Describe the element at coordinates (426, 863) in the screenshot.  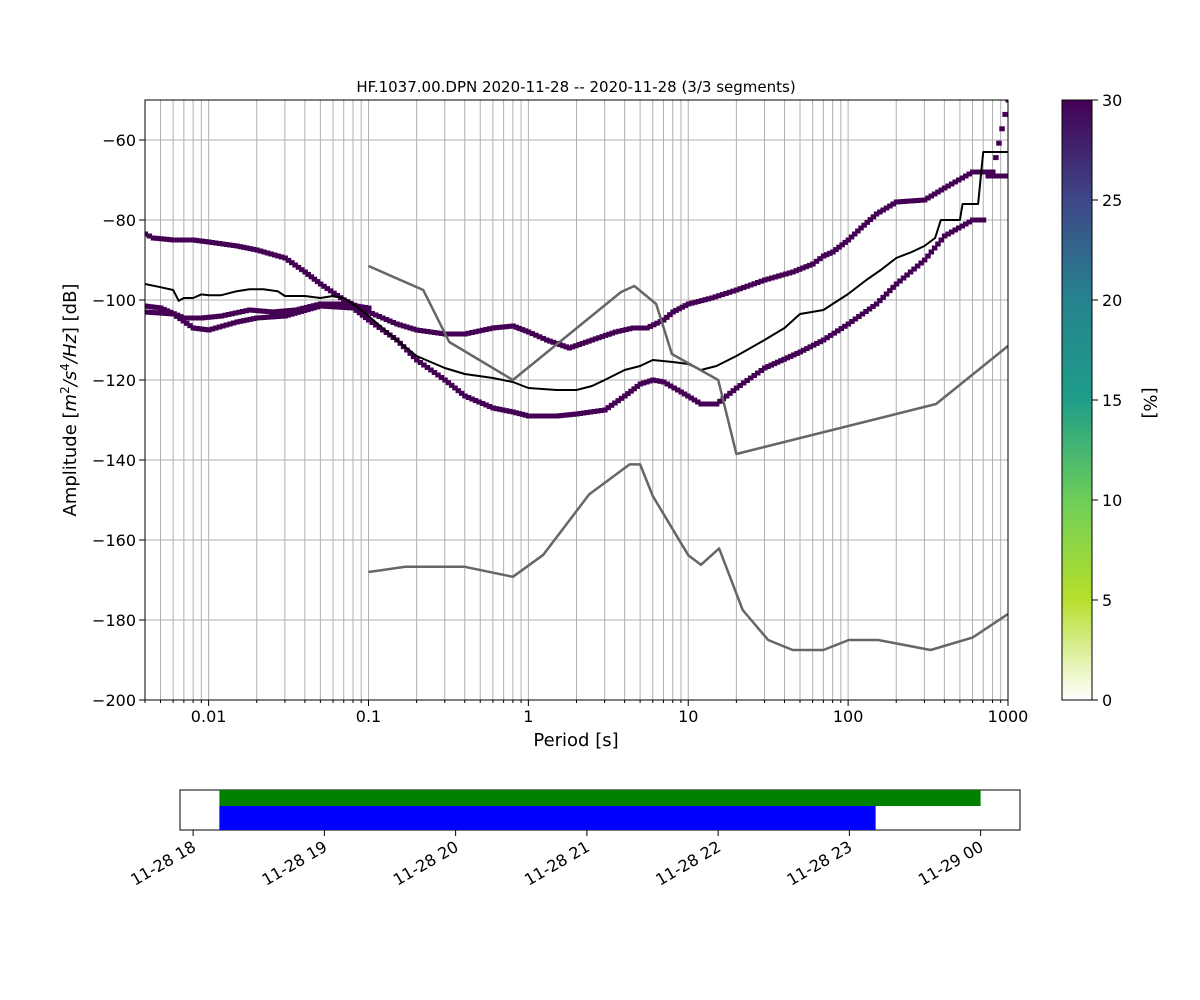
I see `time-tick-label: 11-28 20` at that location.